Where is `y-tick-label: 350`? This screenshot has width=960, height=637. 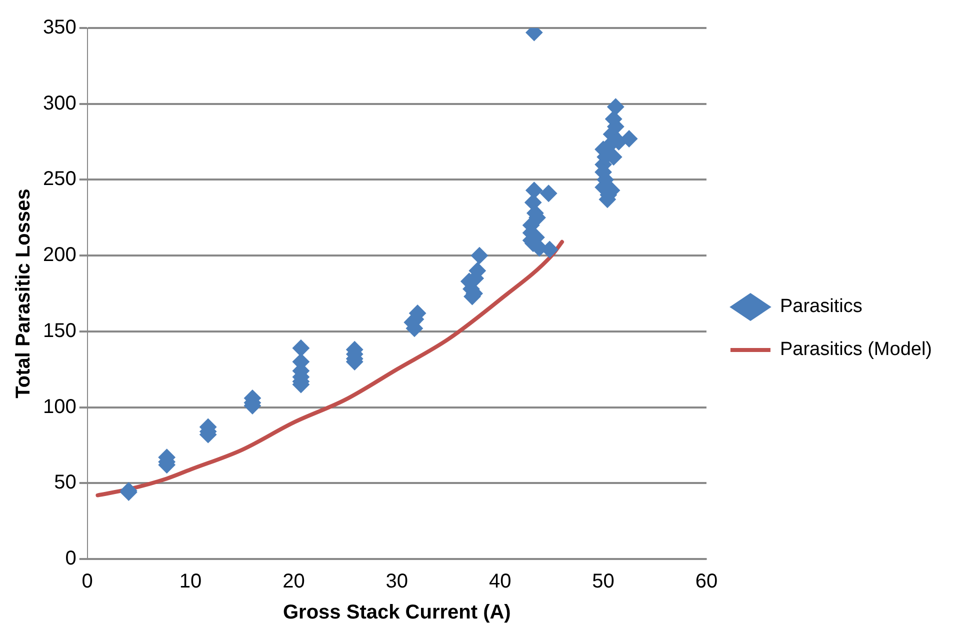 y-tick-label: 350 is located at coordinates (59, 27).